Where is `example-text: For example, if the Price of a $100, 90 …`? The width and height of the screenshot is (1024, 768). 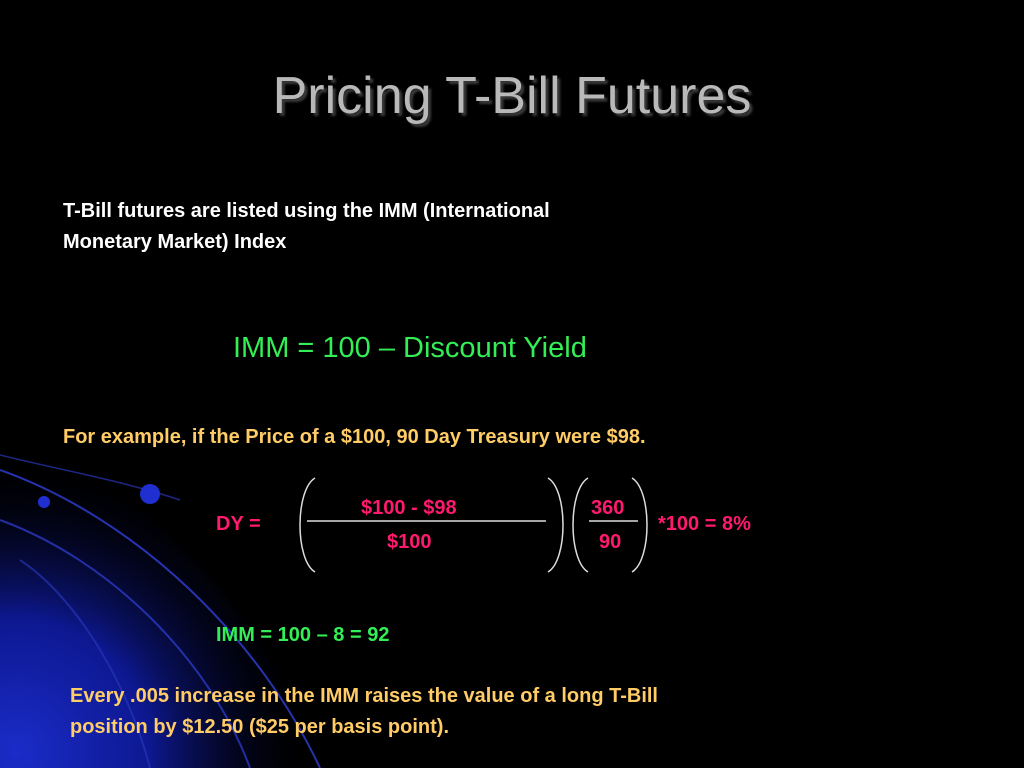 example-text: For example, if the Price of a $100, 90 … is located at coordinates (354, 437).